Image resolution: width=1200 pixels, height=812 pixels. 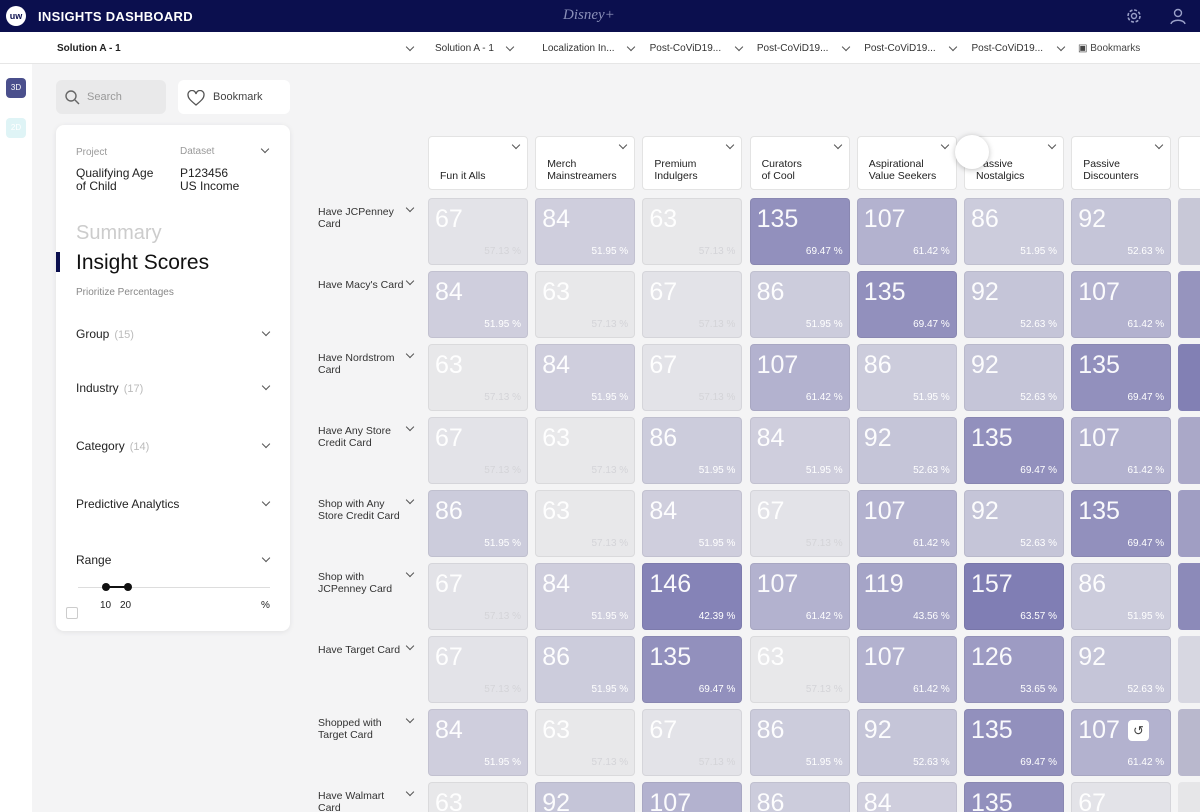 What do you see at coordinates (464, 48) in the screenshot?
I see `dataset-tab: Solution A - 1` at bounding box center [464, 48].